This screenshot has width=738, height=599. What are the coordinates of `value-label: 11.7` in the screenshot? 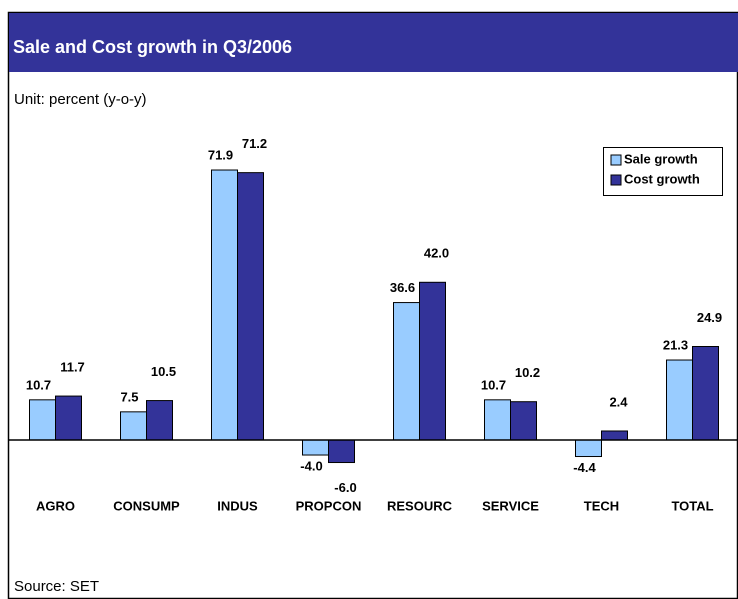 It's located at (72, 367).